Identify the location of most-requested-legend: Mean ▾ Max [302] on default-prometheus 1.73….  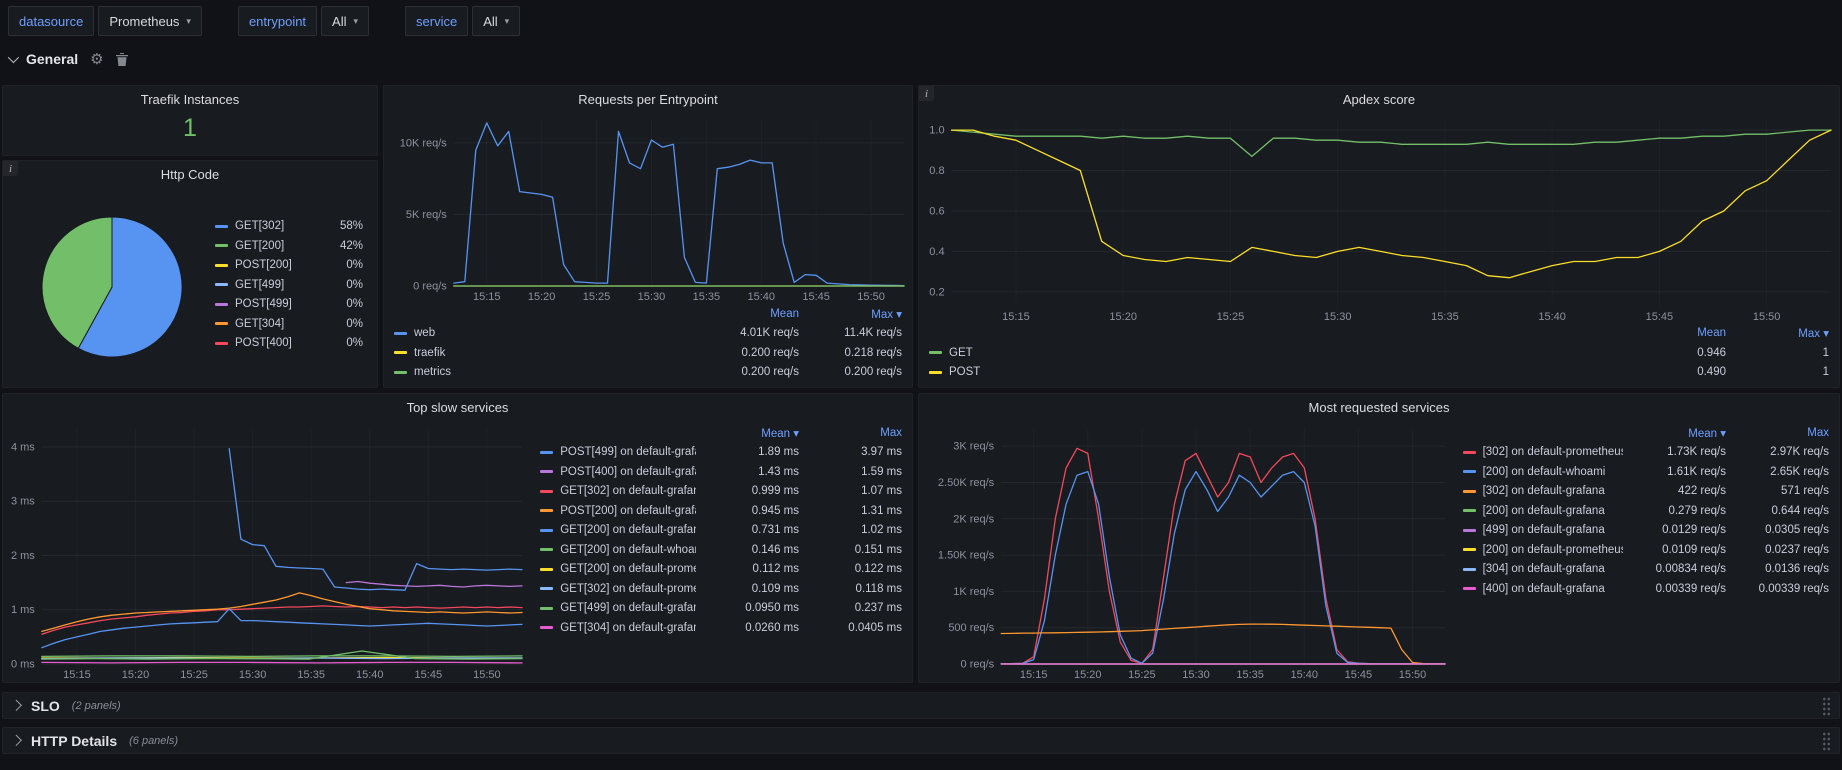
(1646, 551).